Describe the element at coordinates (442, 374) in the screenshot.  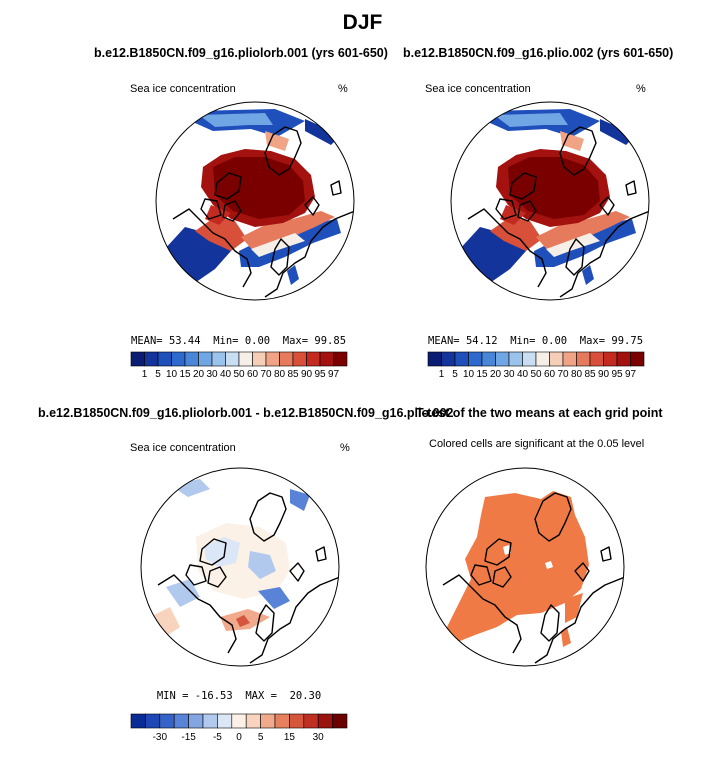
I see `panel2-colorbar-tick-label: 1` at that location.